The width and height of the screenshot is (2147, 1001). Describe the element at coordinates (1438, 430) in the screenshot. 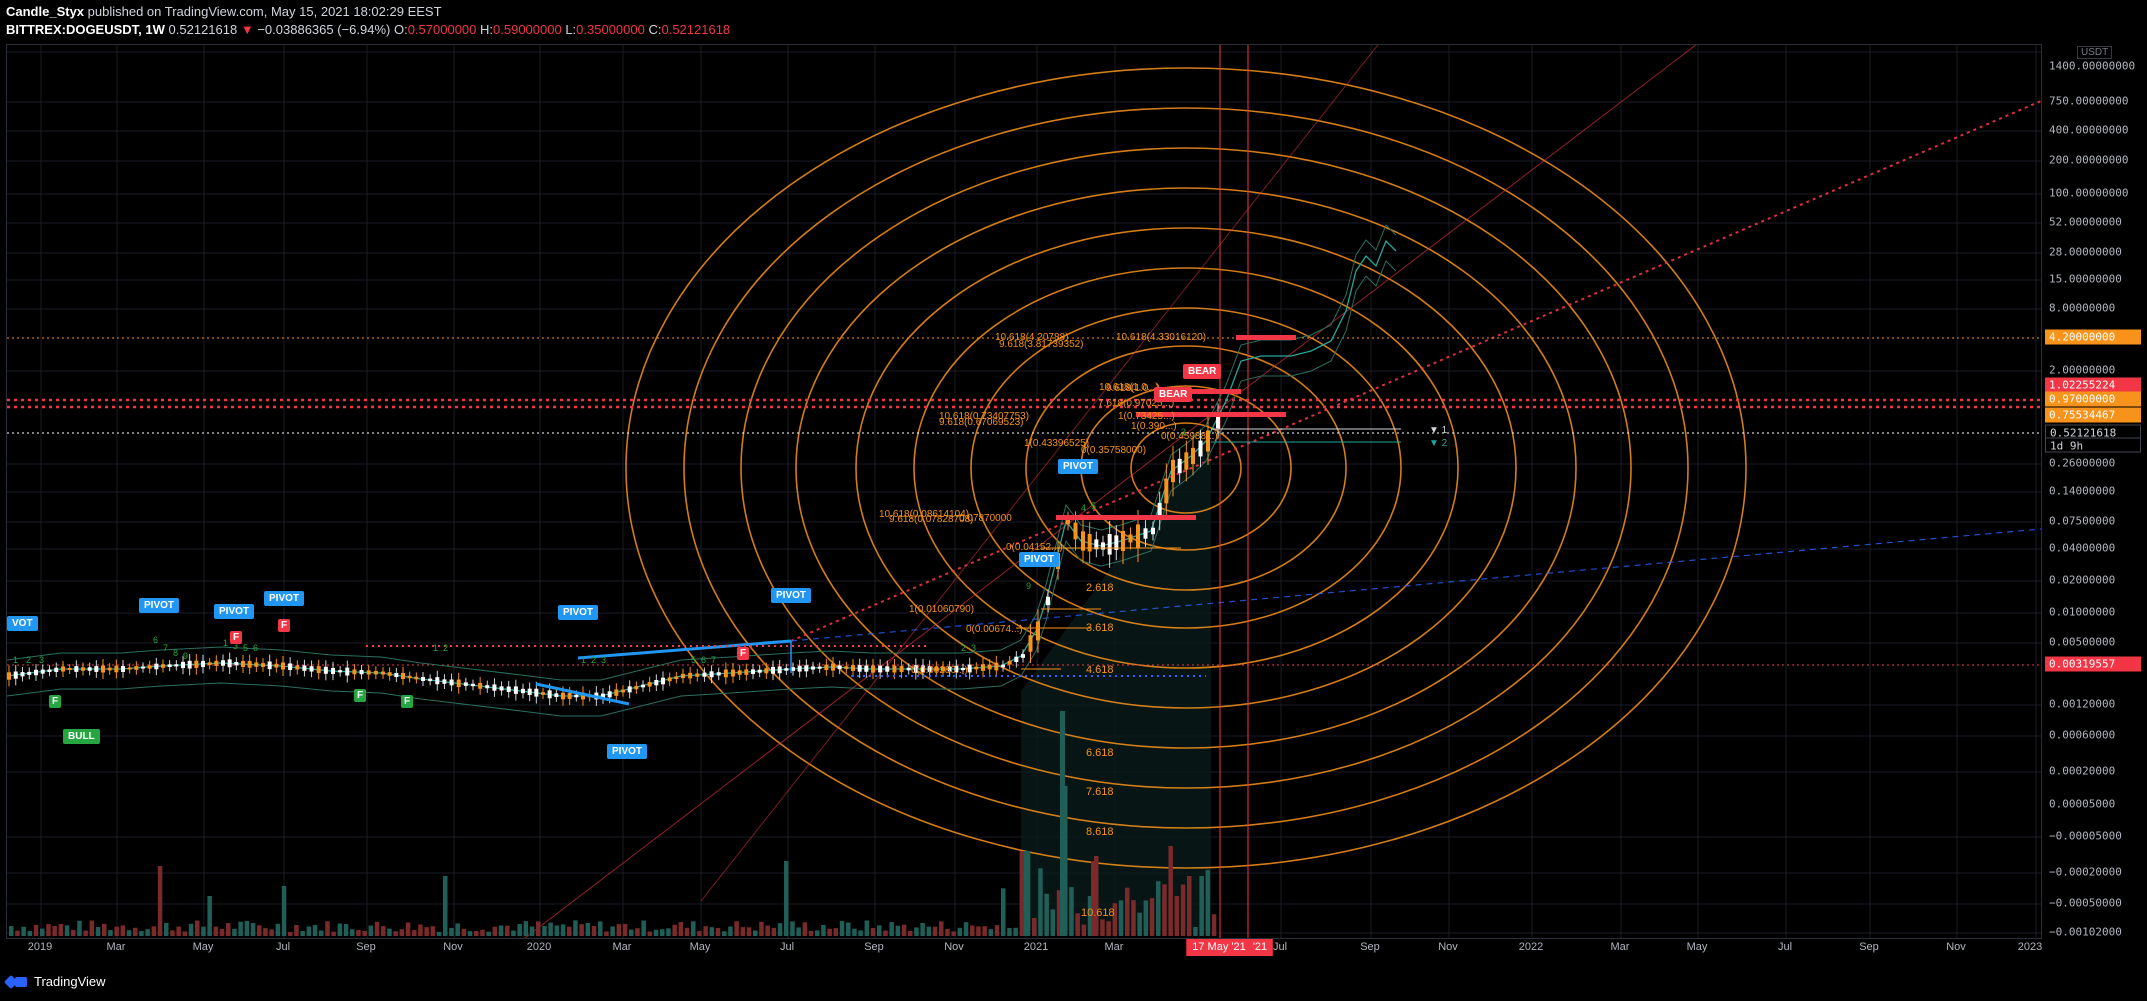

I see `marker-1: ▼ 1` at that location.